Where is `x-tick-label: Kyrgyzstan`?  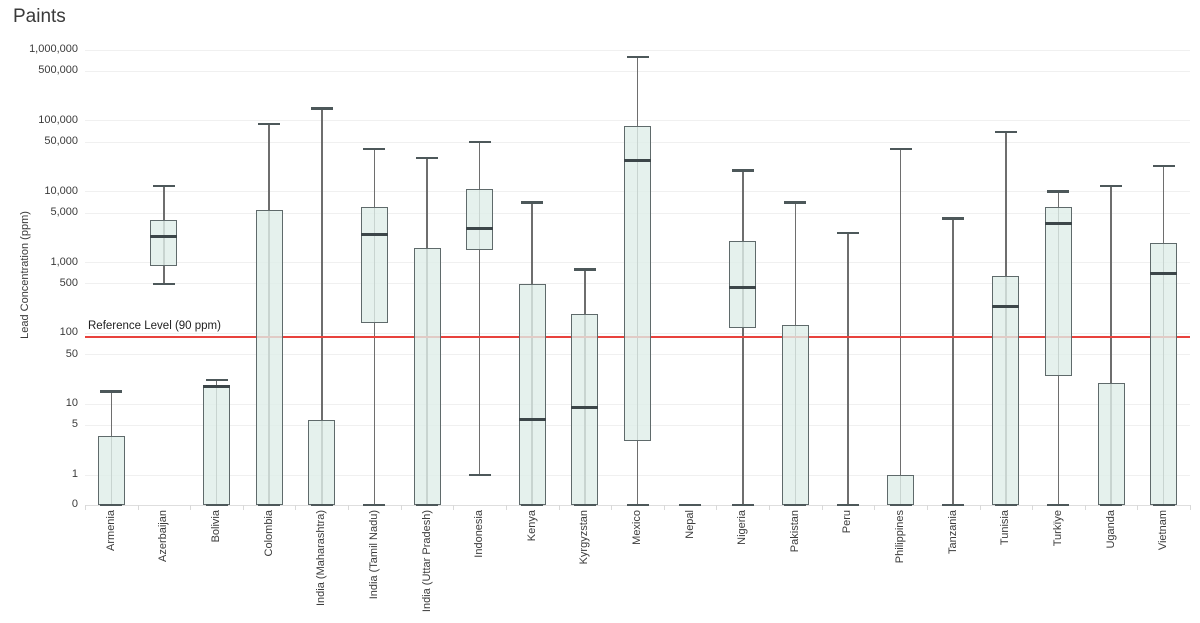 x-tick-label: Kyrgyzstan is located at coordinates (584, 537).